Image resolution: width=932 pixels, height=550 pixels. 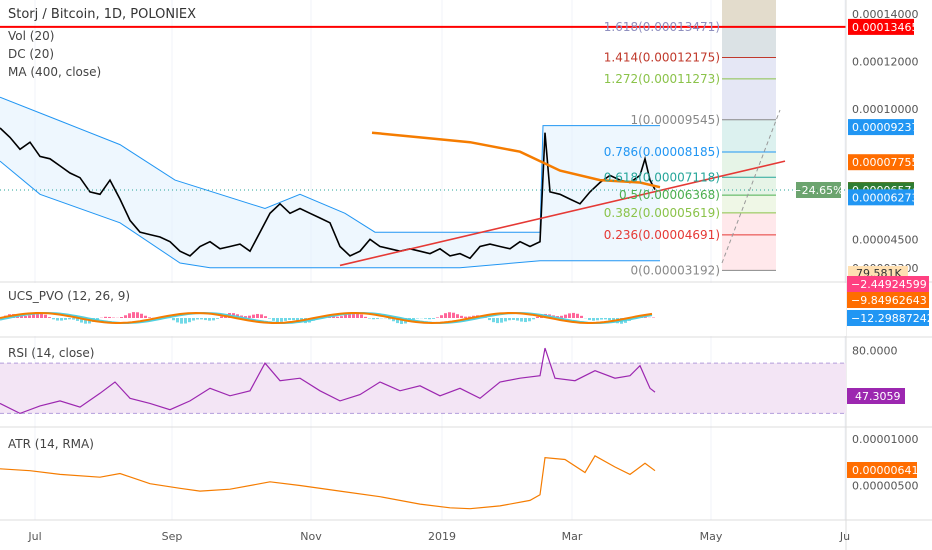 I want to click on fib-zone, so click(x=749, y=135).